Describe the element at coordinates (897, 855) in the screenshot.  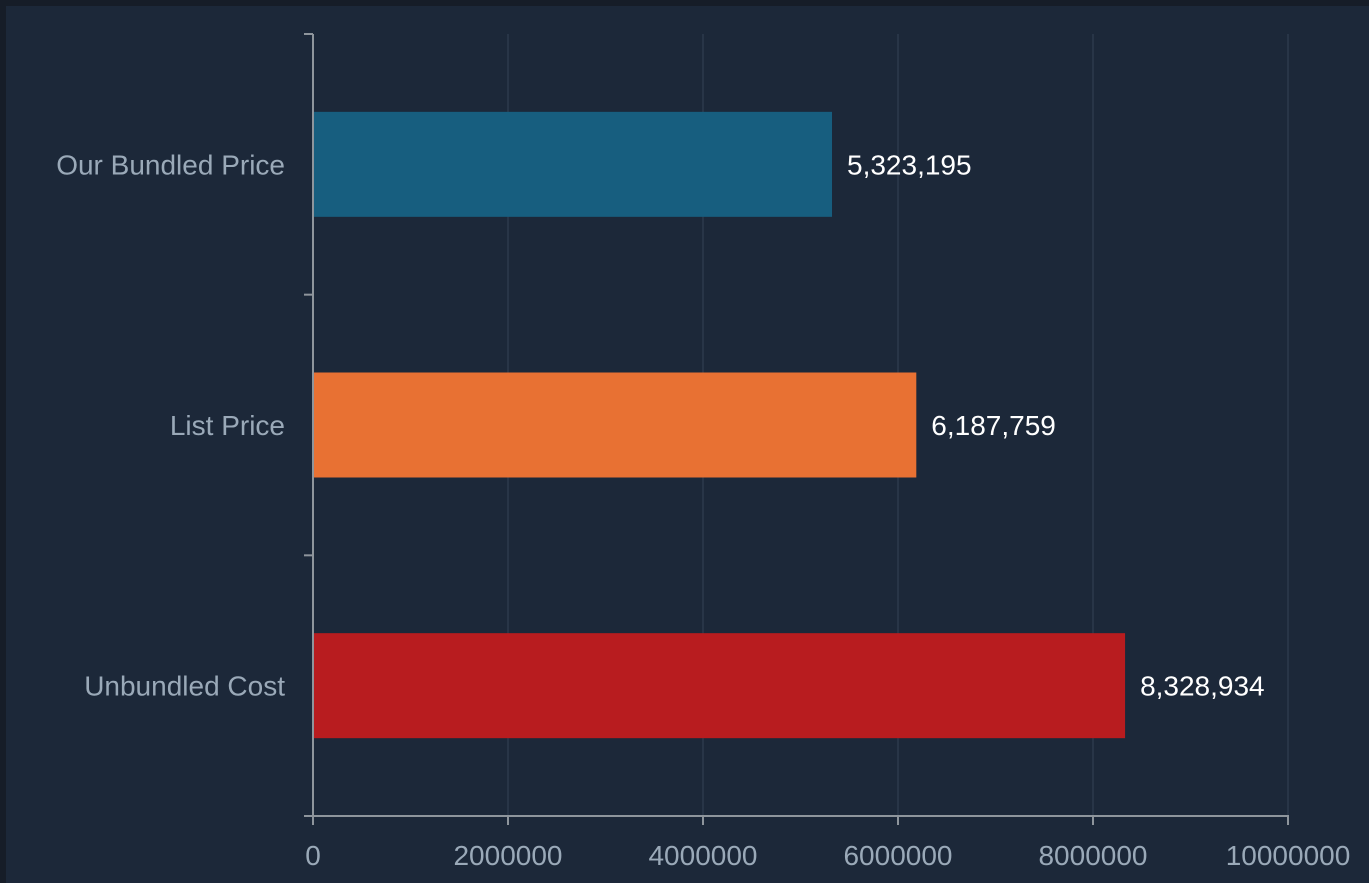
I see `x-tick-label: 6000000` at that location.